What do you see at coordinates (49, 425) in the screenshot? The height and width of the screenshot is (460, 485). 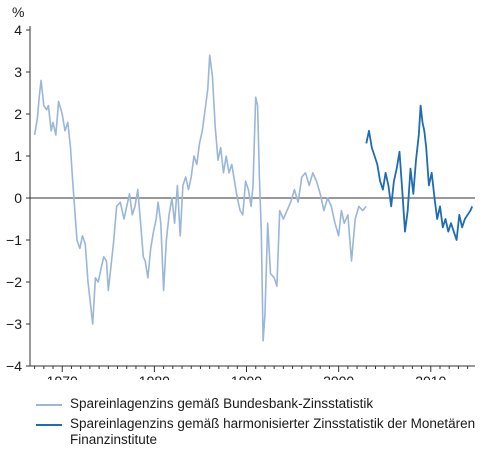 I see `legend-swatch-dark-blue` at bounding box center [49, 425].